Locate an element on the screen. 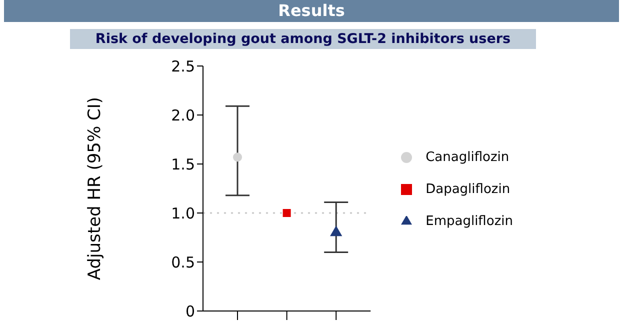 The height and width of the screenshot is (330, 623). y-axis-title: Adjusted HR (95% CI) is located at coordinates (95, 188).